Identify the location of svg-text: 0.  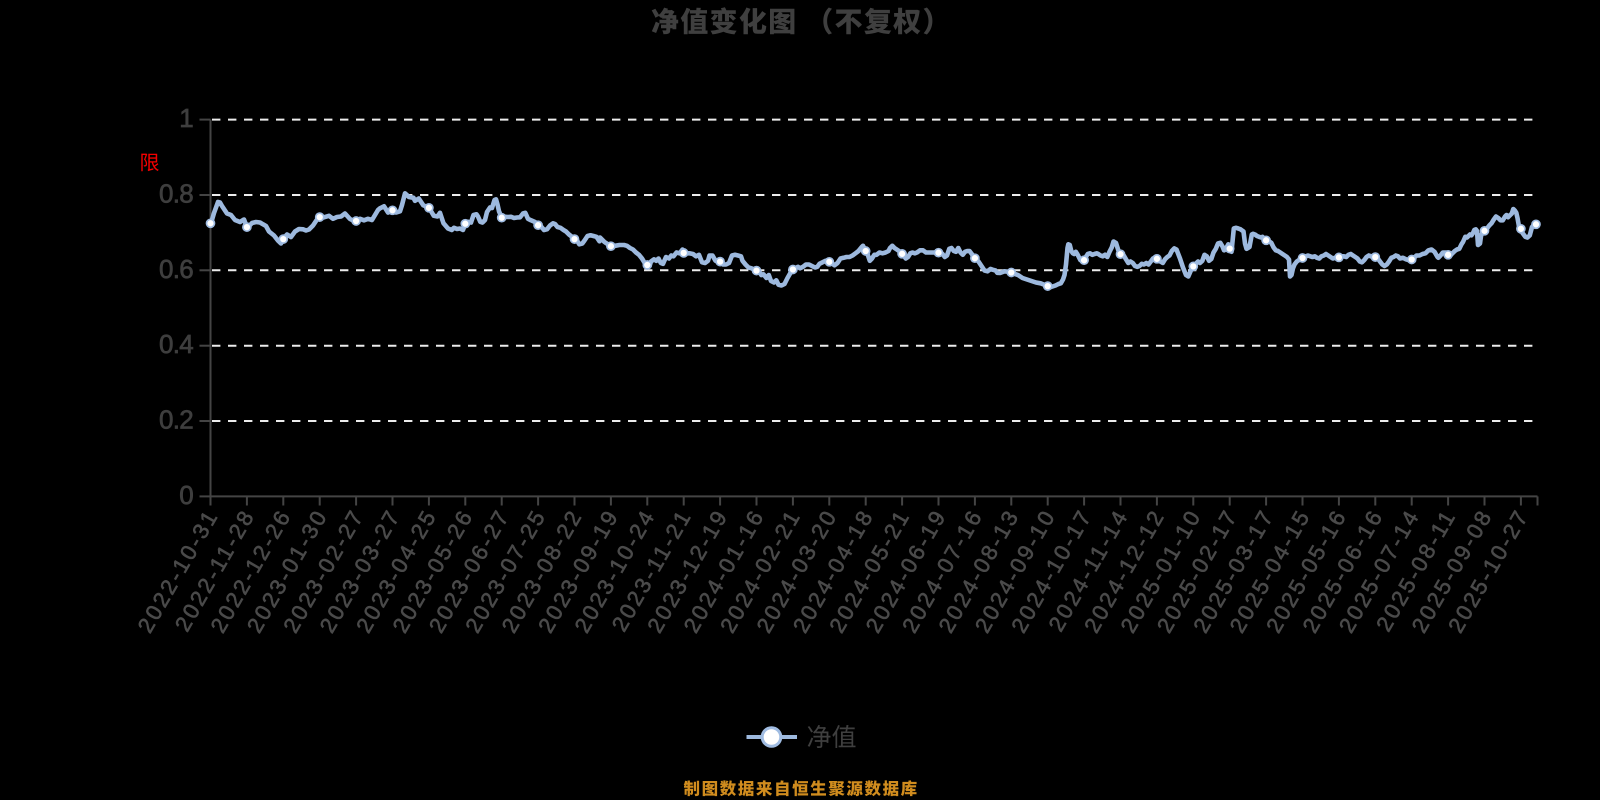
(186, 495).